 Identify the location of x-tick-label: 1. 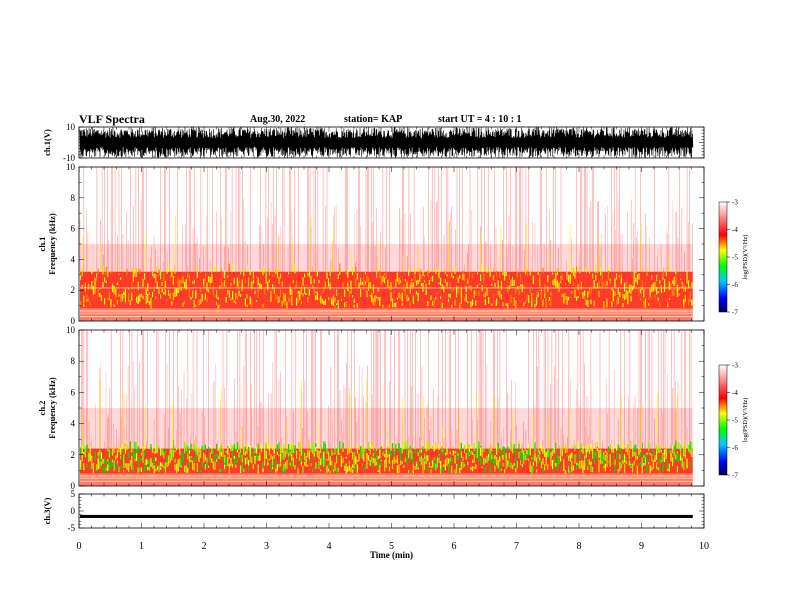
(141, 546).